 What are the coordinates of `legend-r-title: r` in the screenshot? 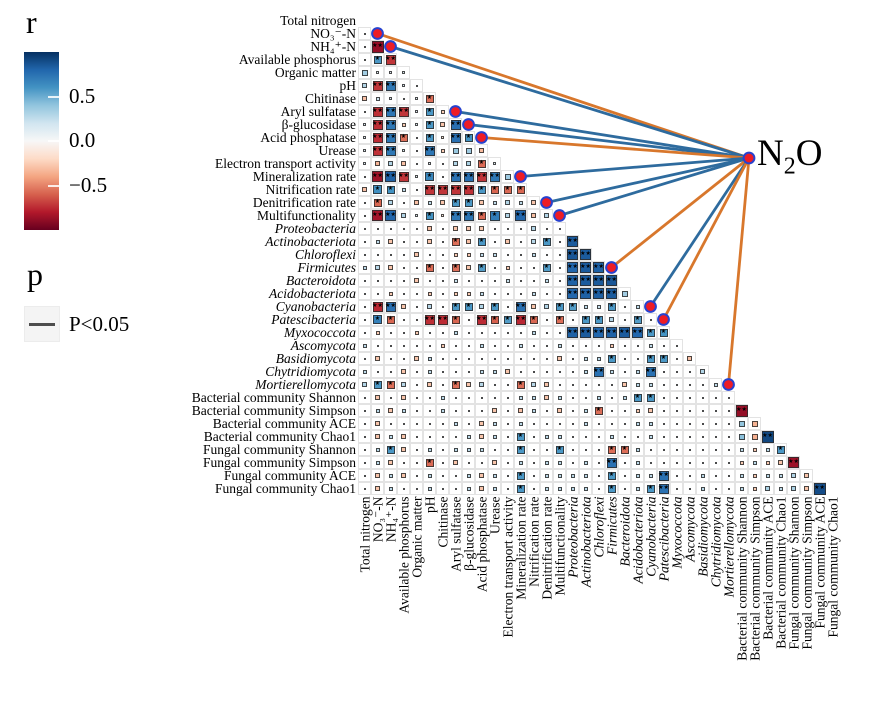 It's located at (31, 22).